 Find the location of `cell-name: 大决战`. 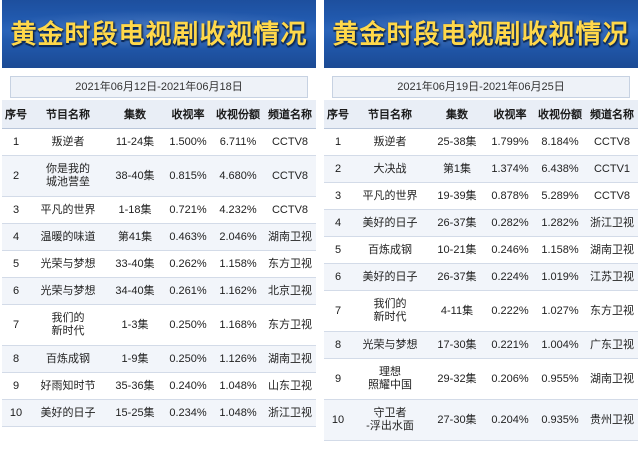

cell-name: 大决战 is located at coordinates (390, 169).